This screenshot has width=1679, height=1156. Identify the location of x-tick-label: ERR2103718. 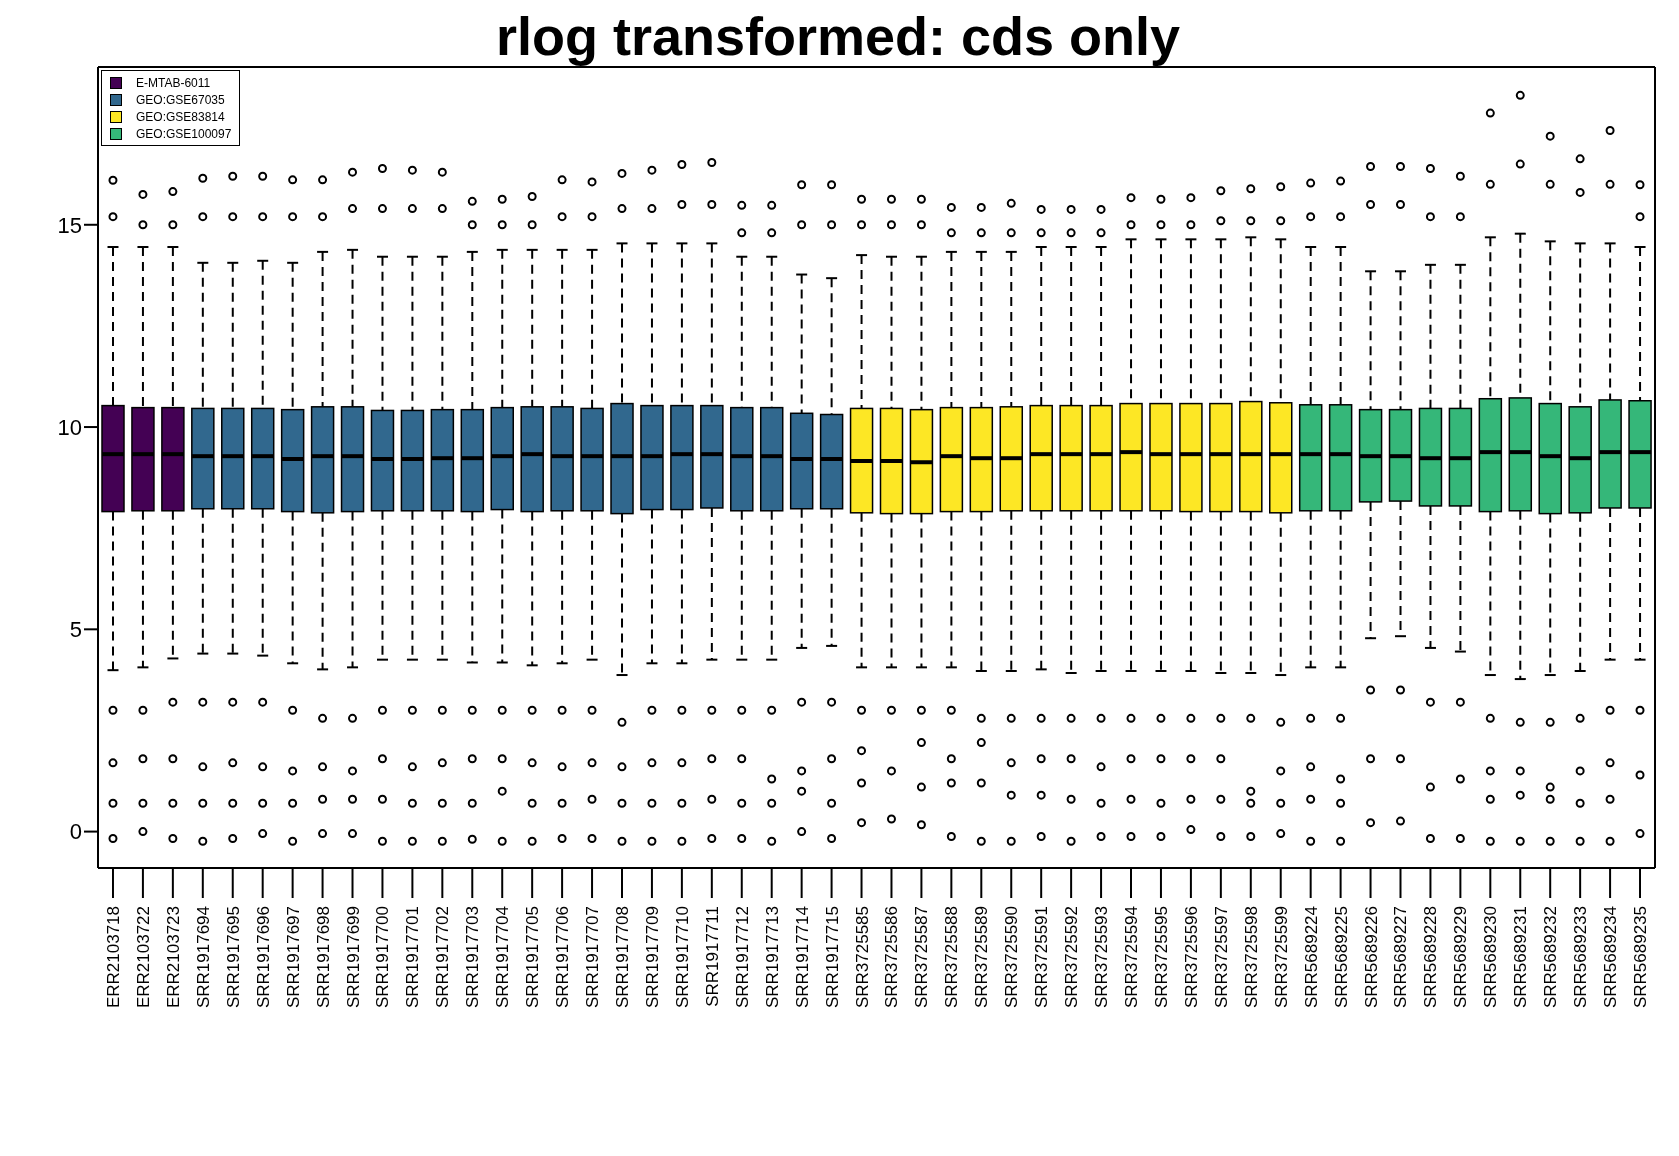
(113, 957).